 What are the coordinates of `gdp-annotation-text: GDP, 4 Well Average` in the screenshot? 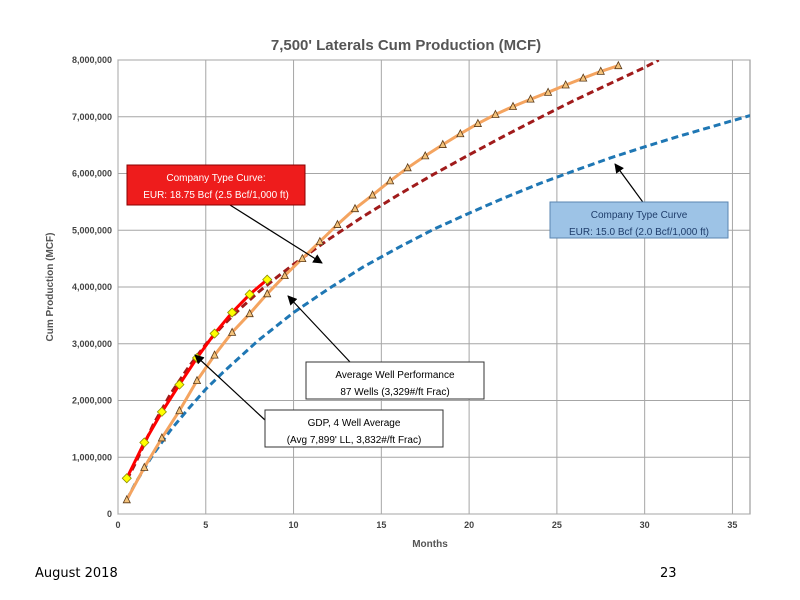 It's located at (354, 423).